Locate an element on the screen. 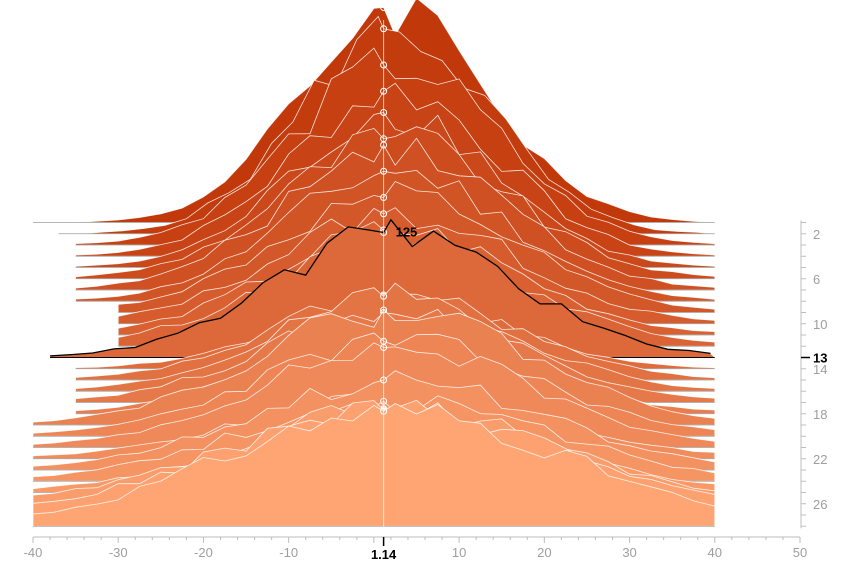 The width and height of the screenshot is (864, 567). row-label-18: 18 is located at coordinates (820, 414).